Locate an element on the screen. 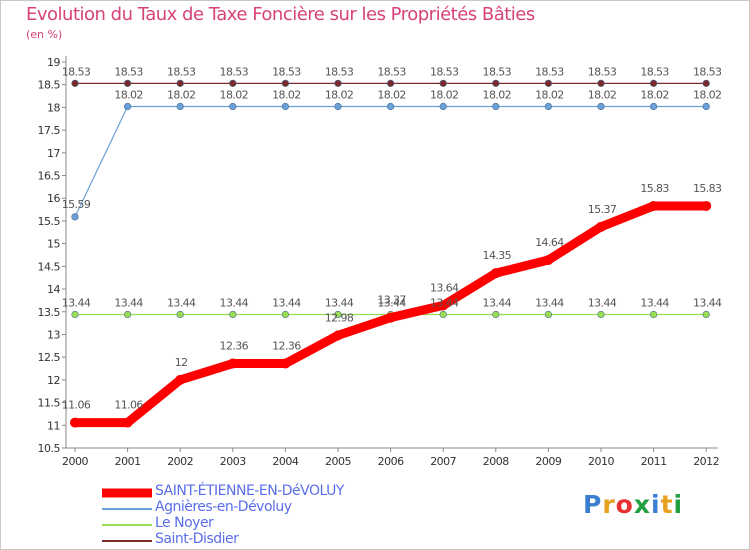 Image resolution: width=750 pixels, height=550 pixels. y-tick-label: 17 is located at coordinates (53, 153).